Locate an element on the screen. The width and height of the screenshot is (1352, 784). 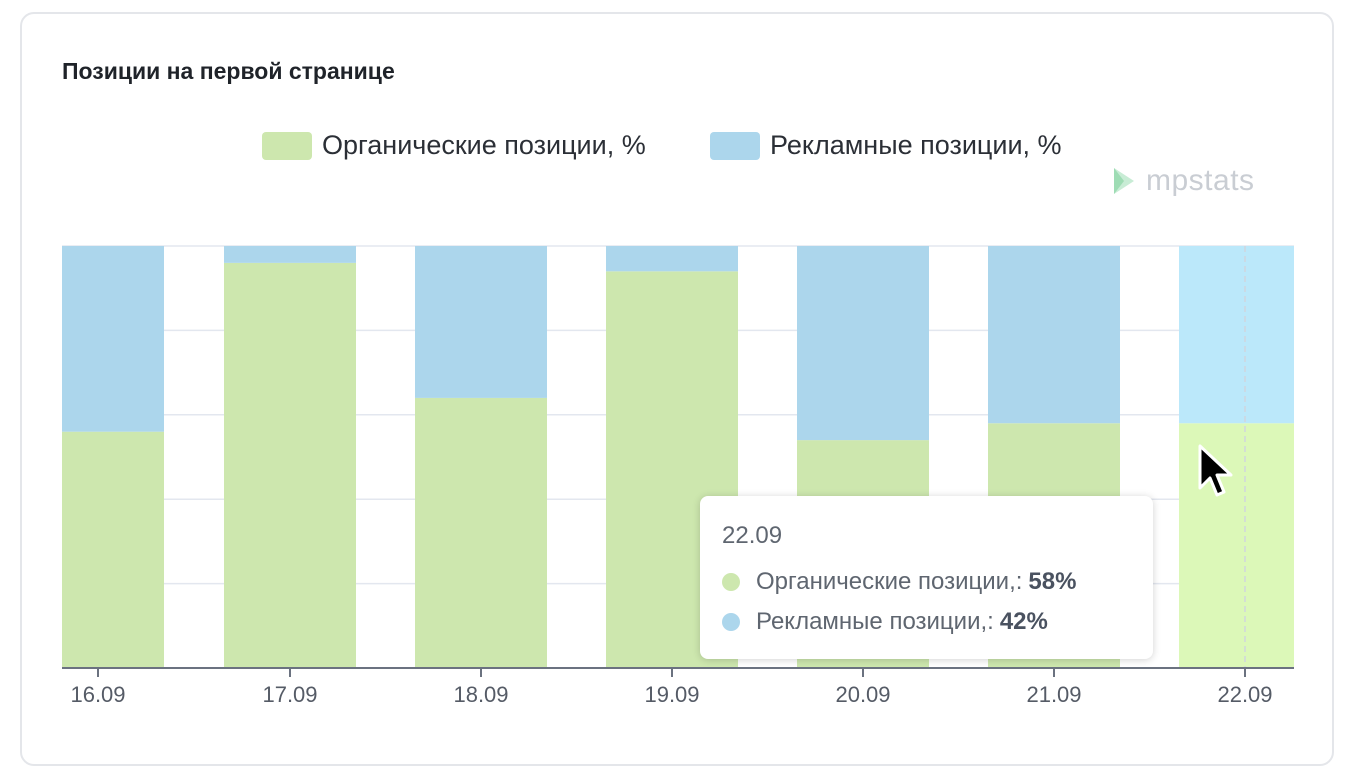
x-tick-label-22.09: 22.09 is located at coordinates (1244, 694).